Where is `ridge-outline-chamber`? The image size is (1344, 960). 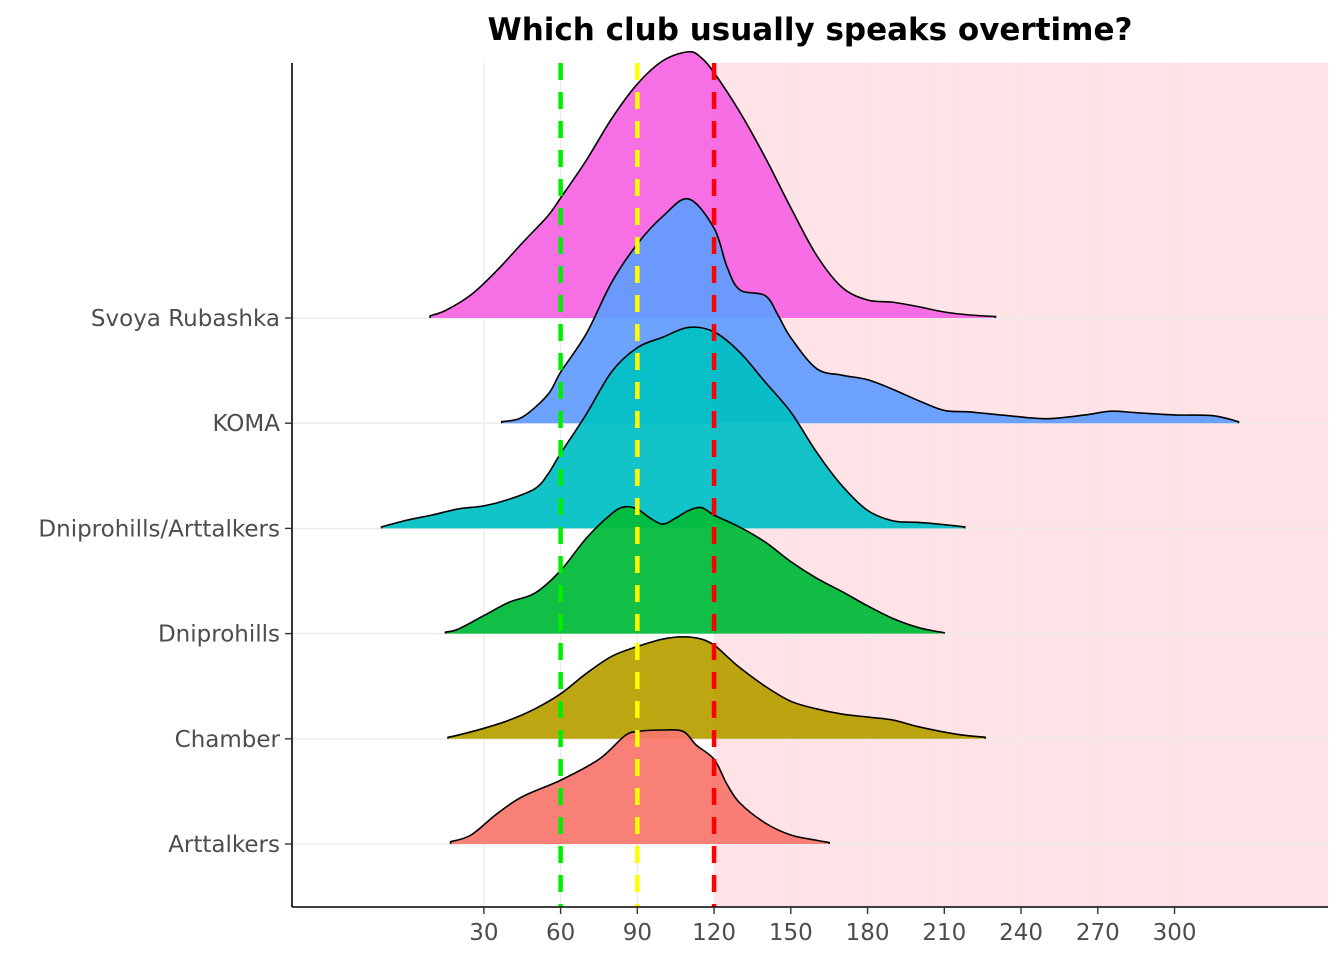
ridge-outline-chamber is located at coordinates (717, 687).